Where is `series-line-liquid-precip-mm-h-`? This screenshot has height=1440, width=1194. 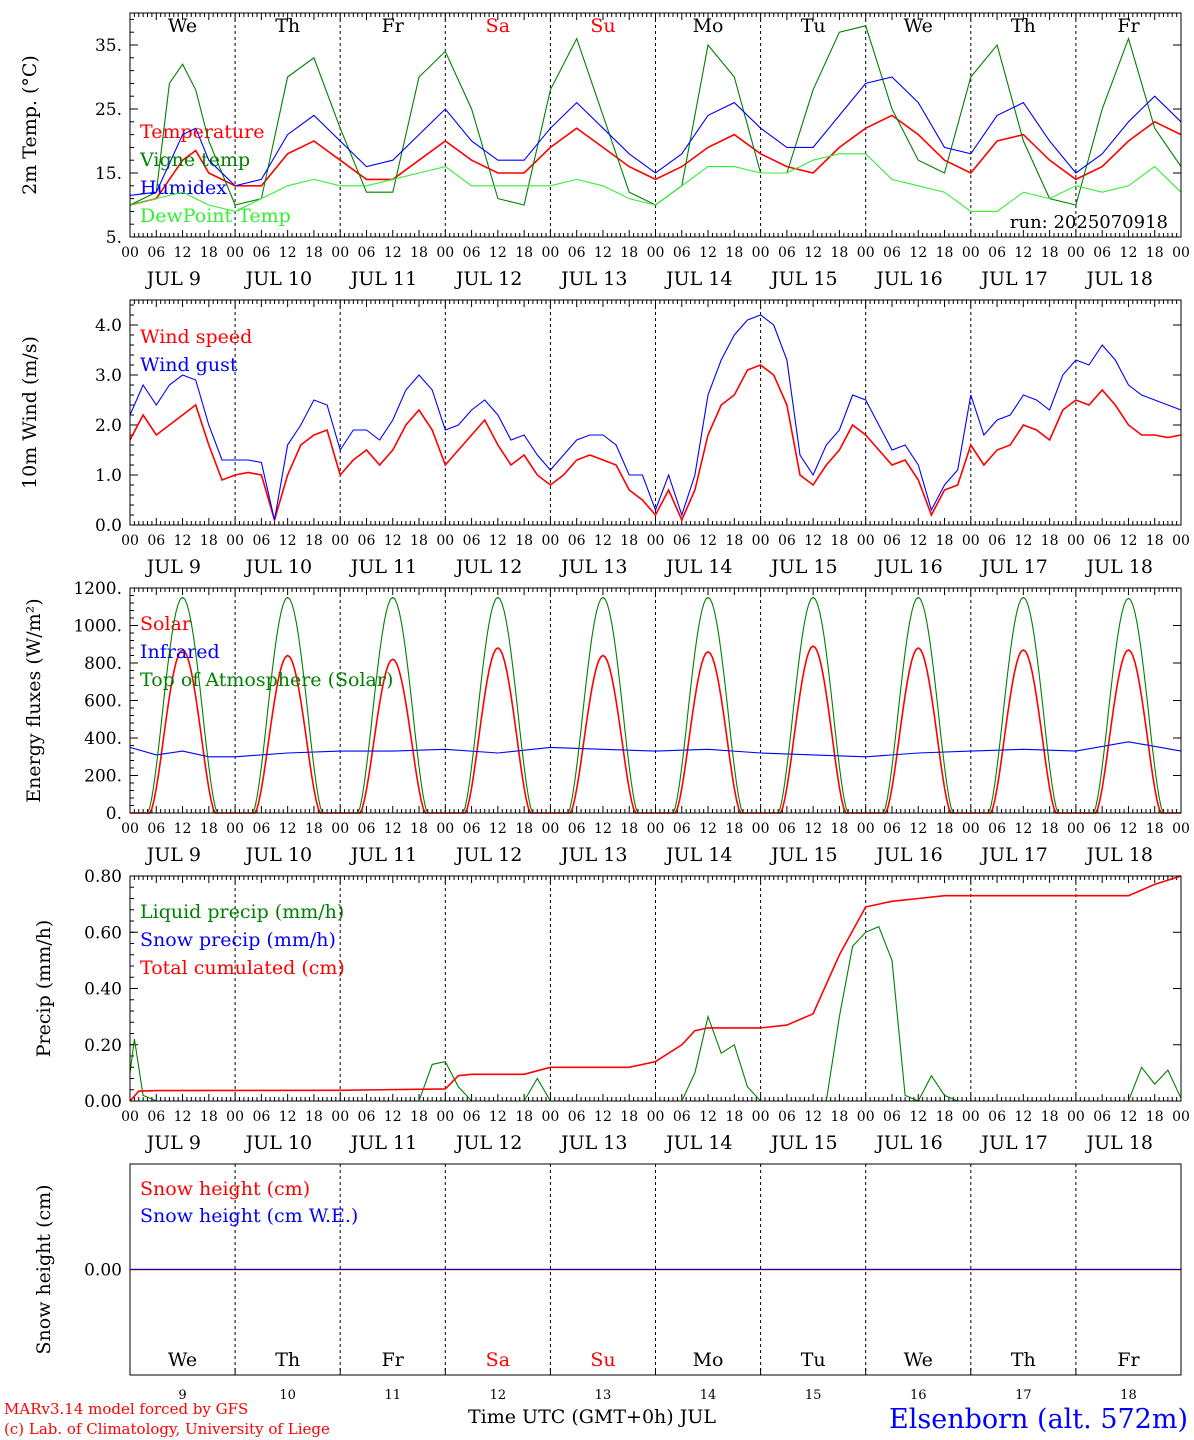 series-line-liquid-precip-mm-h- is located at coordinates (655, 1013).